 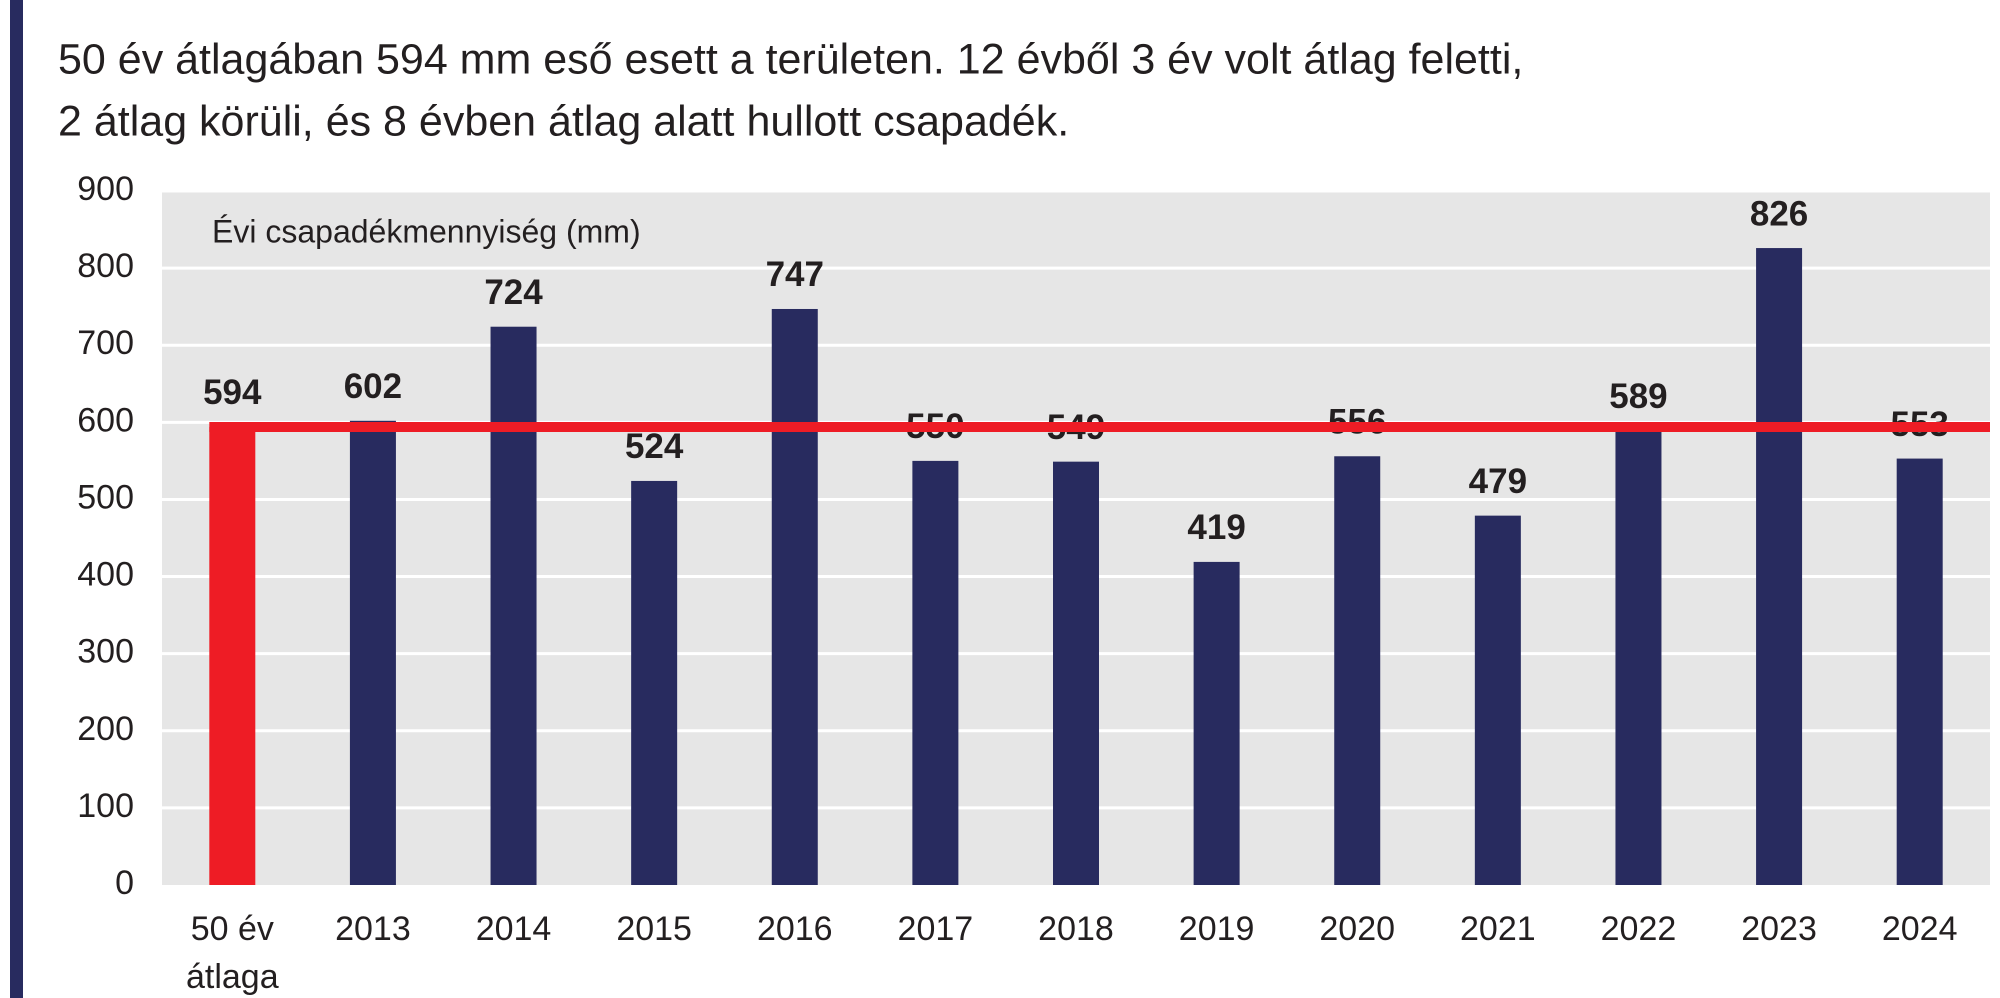 I want to click on y-tick-label: 800, so click(x=105, y=266).